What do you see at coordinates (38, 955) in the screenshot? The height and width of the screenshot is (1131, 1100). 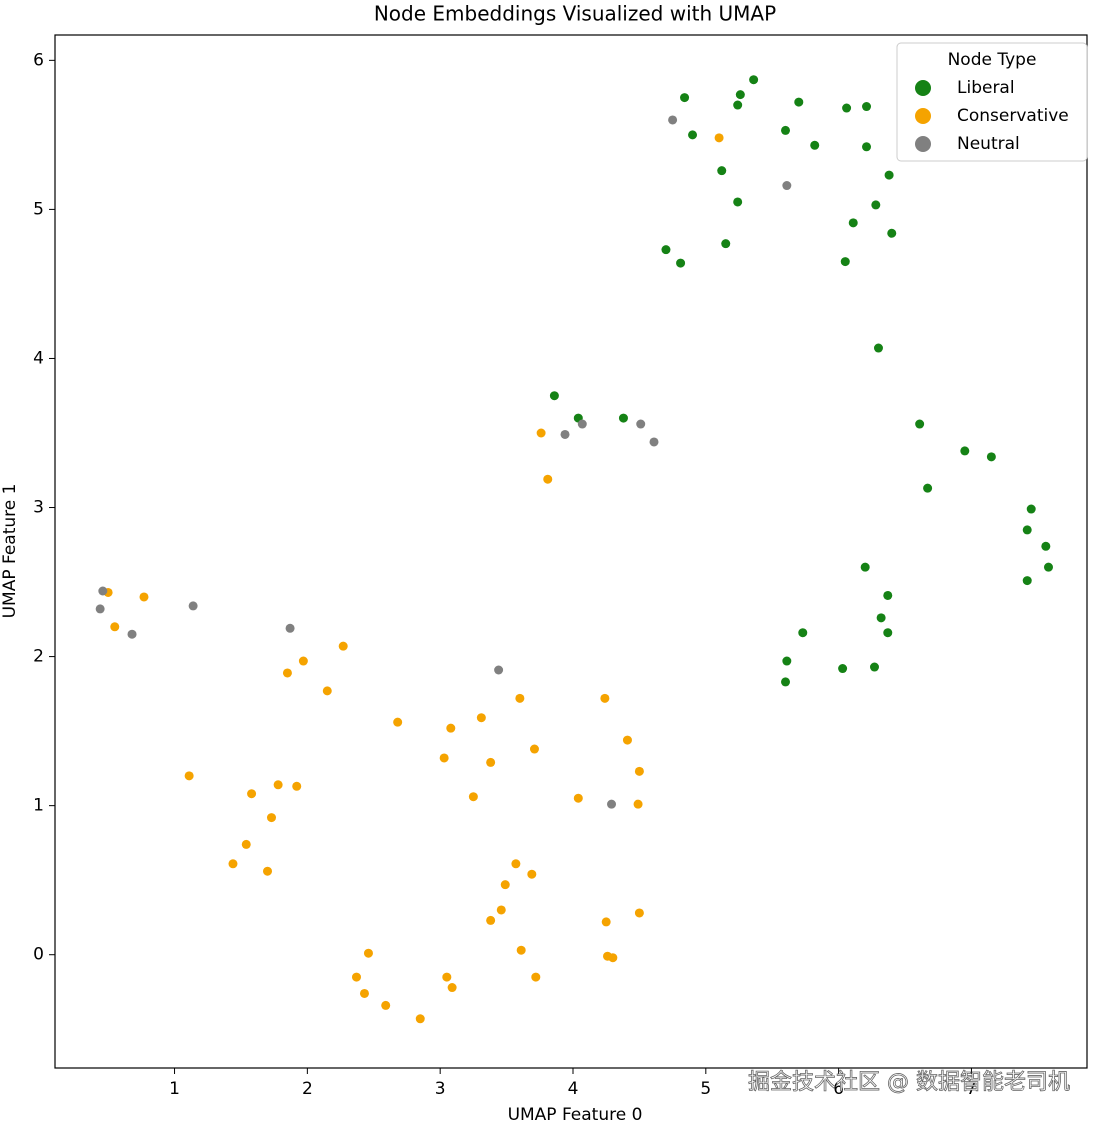 I see `y-tick-label: 0` at bounding box center [38, 955].